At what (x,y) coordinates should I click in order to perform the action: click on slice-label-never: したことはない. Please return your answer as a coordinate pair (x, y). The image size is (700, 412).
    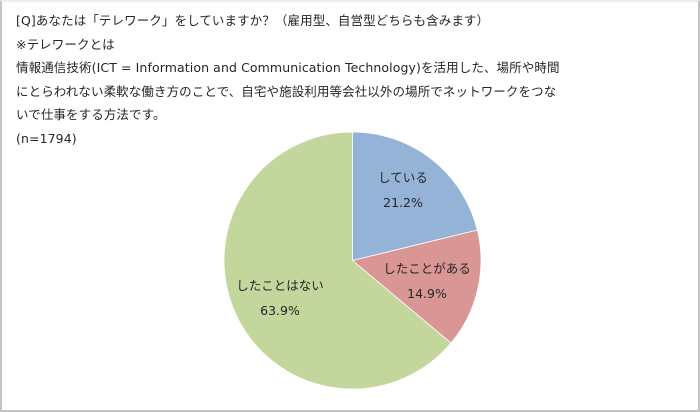
    Looking at the image, I should click on (280, 285).